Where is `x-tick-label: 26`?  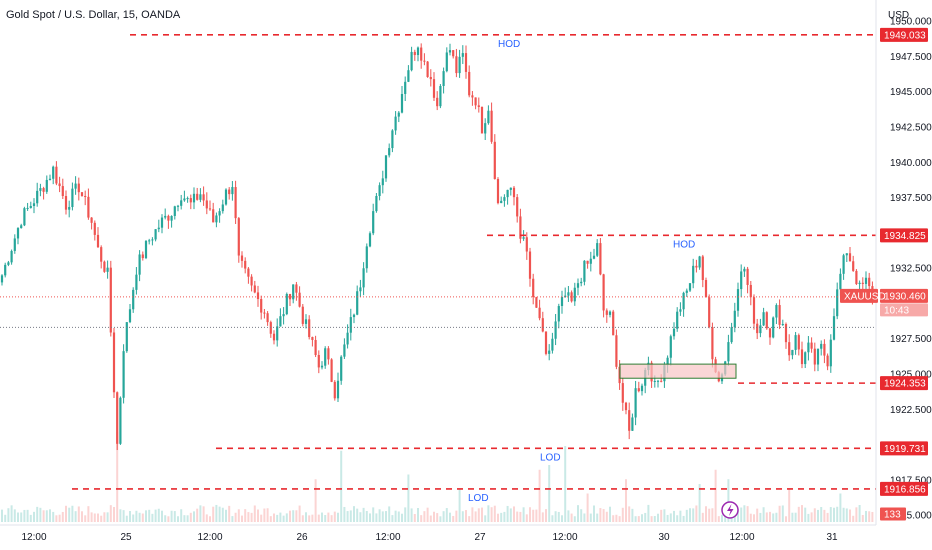
x-tick-label: 26 is located at coordinates (302, 537).